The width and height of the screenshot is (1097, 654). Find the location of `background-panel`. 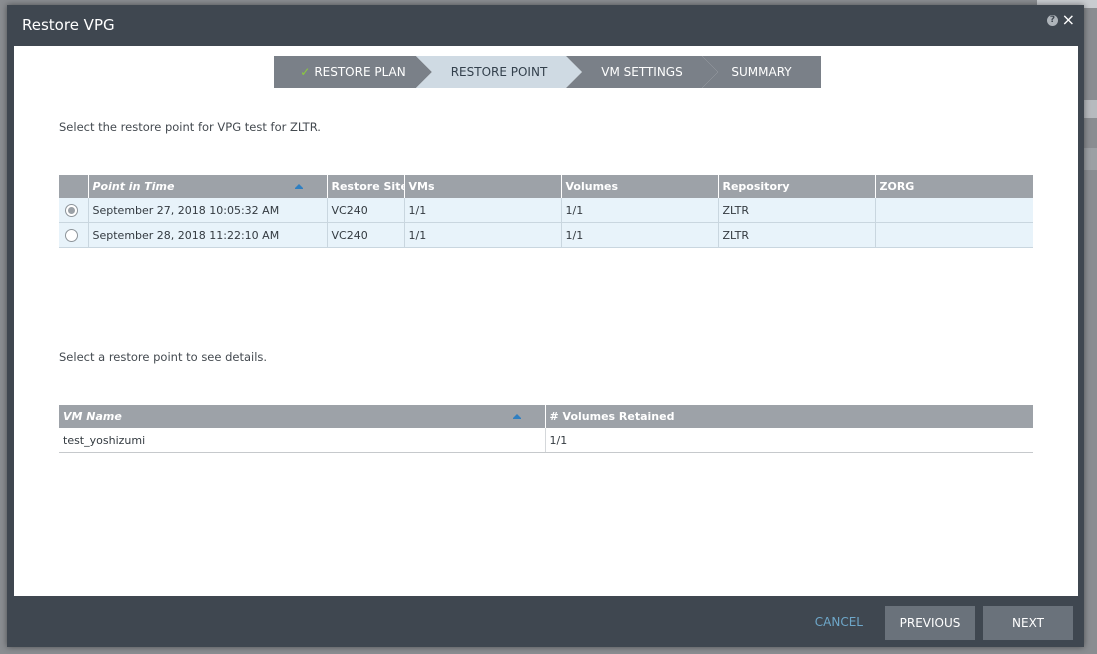

background-panel is located at coordinates (1067, 4).